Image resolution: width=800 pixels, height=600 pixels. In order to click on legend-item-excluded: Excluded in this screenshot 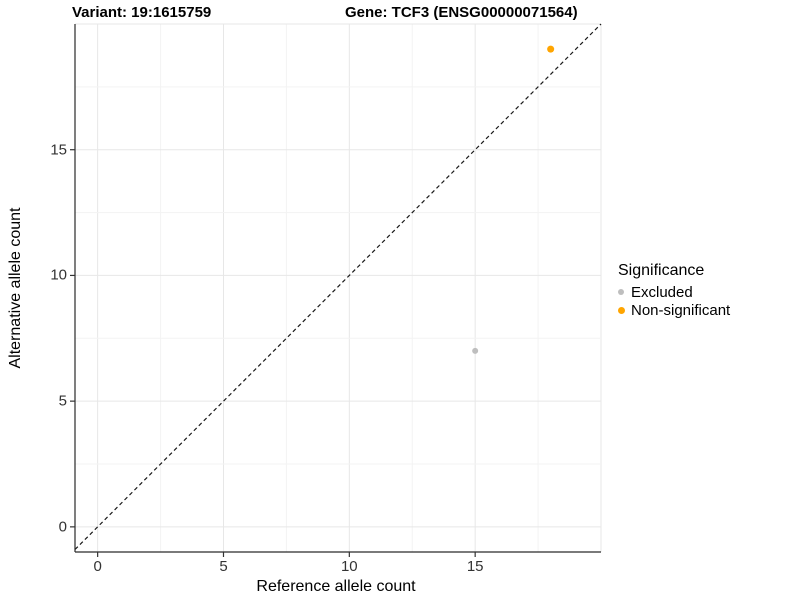, I will do `click(671, 292)`.